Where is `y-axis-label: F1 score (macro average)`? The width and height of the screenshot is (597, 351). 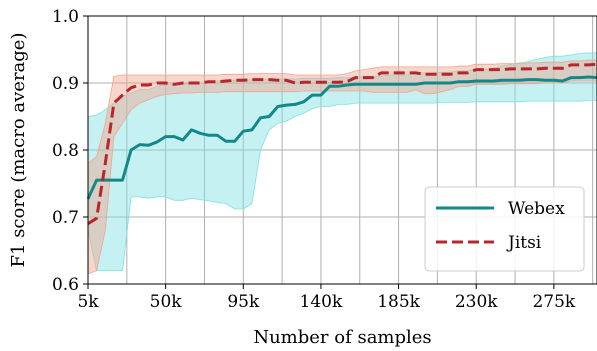
y-axis-label: F1 score (macro average) is located at coordinates (18, 150).